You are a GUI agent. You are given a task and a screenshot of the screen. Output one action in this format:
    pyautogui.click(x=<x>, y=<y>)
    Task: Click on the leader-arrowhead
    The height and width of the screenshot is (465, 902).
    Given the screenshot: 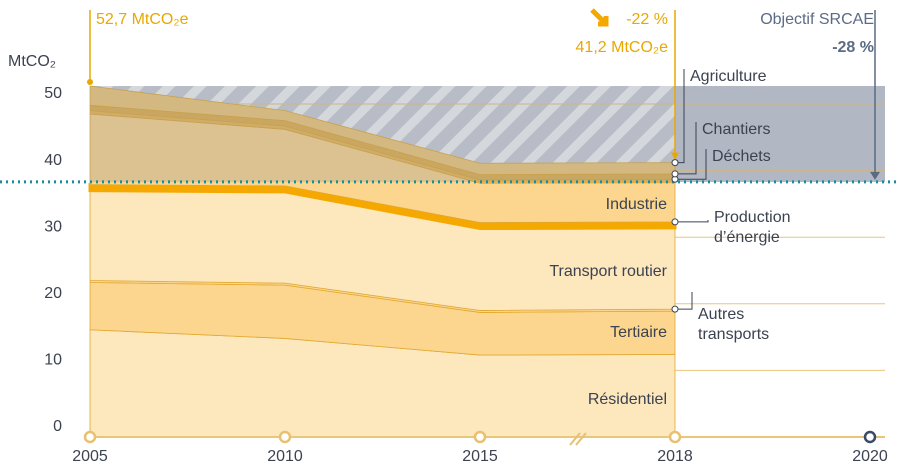 What is the action you would take?
    pyautogui.click(x=675, y=156)
    